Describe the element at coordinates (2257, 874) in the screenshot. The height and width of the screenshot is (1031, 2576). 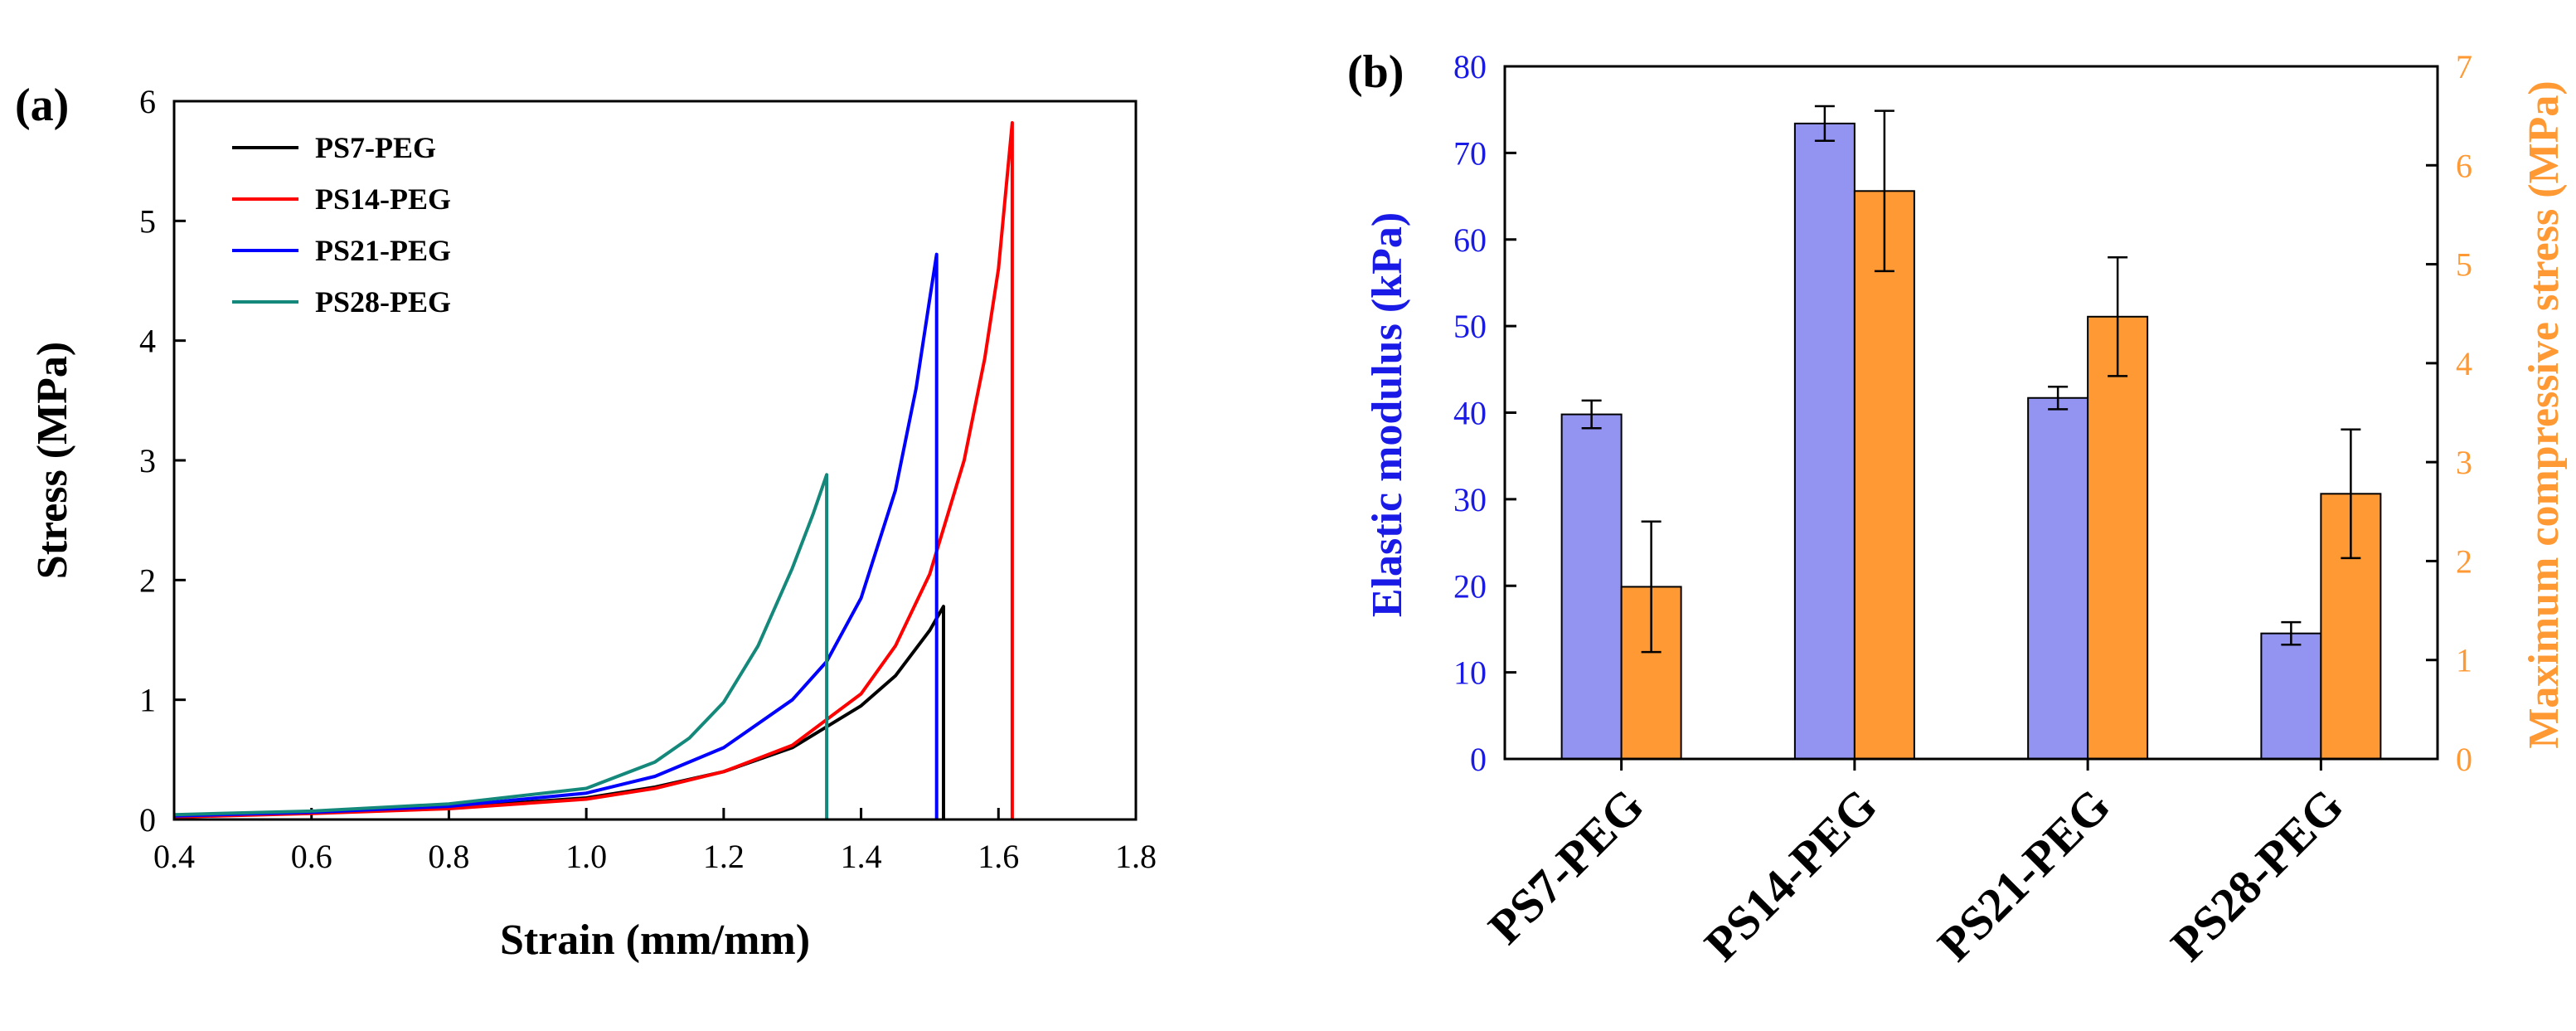
I see `category-label-ps28-peg: PS28-PEG` at that location.